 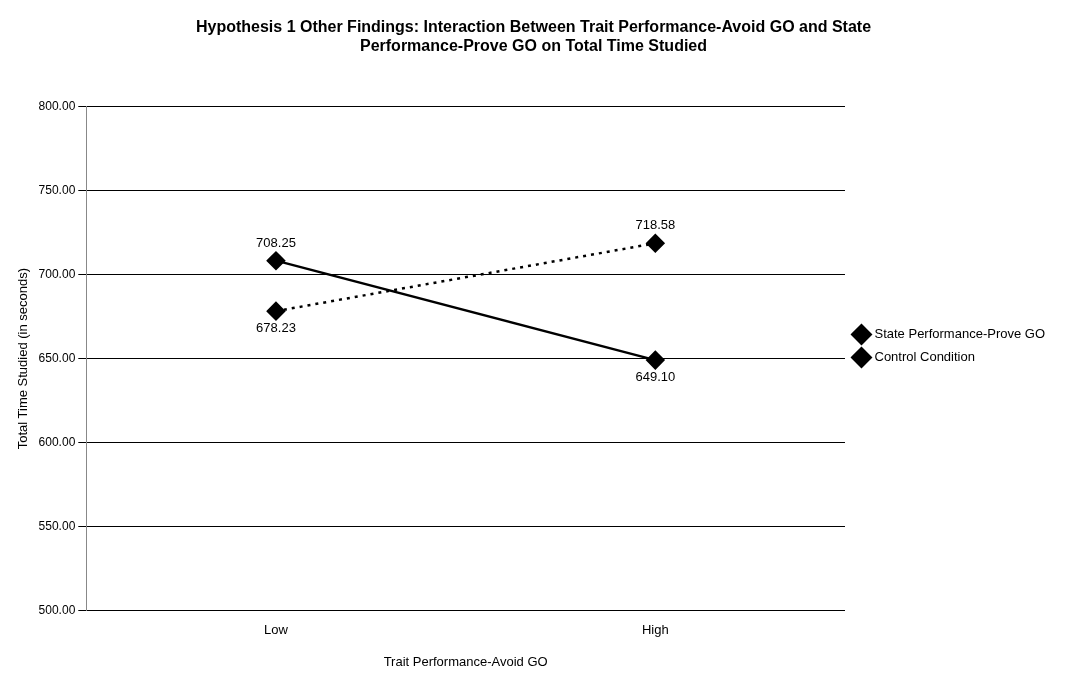 I want to click on y-tick-label: 500.00, so click(x=57, y=610).